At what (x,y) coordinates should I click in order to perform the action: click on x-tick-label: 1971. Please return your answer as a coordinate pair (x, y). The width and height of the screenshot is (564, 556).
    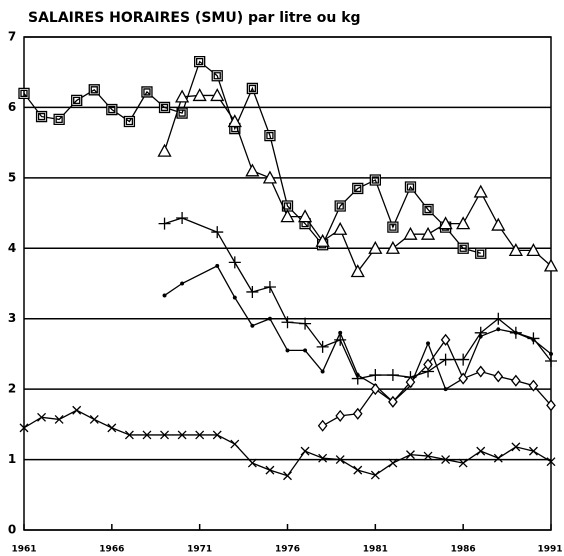
    Looking at the image, I should click on (199, 550).